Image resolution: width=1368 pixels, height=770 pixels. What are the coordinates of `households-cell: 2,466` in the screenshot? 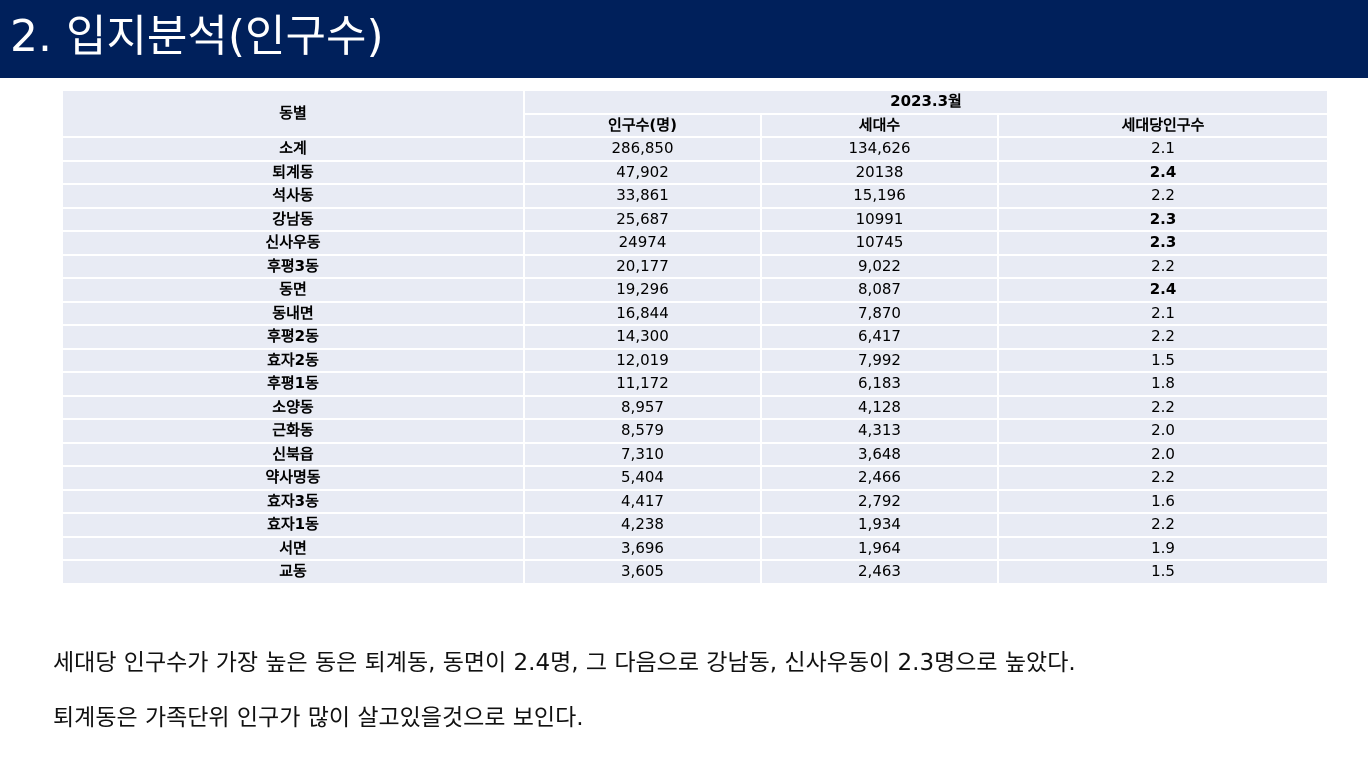 It's located at (879, 478).